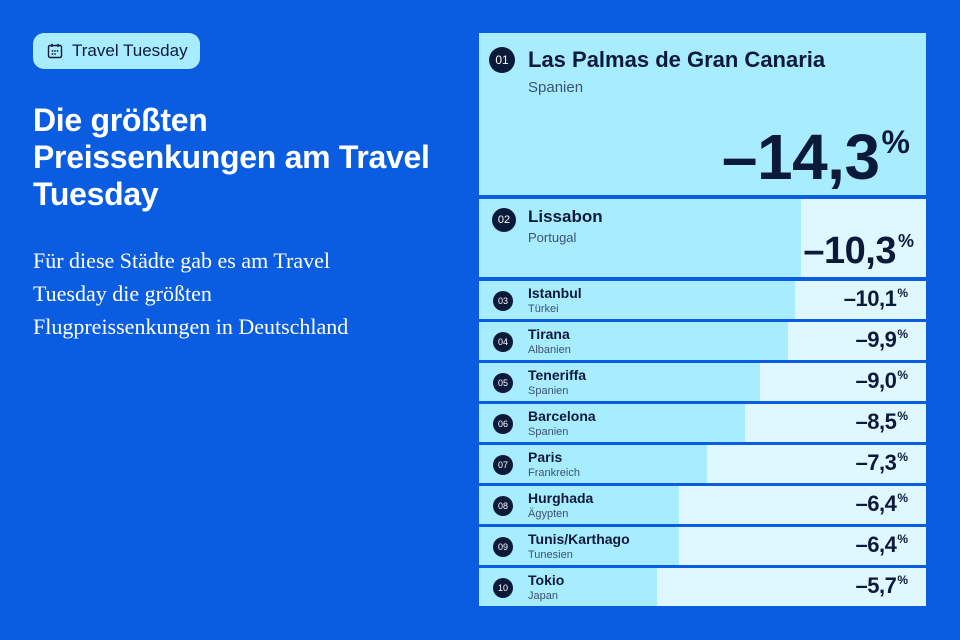 The height and width of the screenshot is (640, 960). What do you see at coordinates (552, 237) in the screenshot?
I see `country-name: Portugal` at bounding box center [552, 237].